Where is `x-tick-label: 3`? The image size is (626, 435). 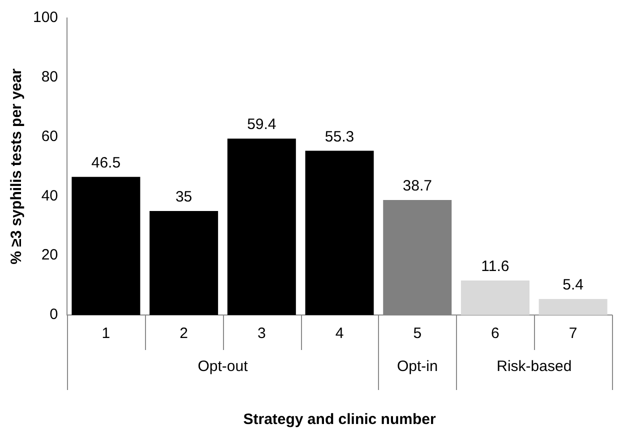 x-tick-label: 3 is located at coordinates (261, 333).